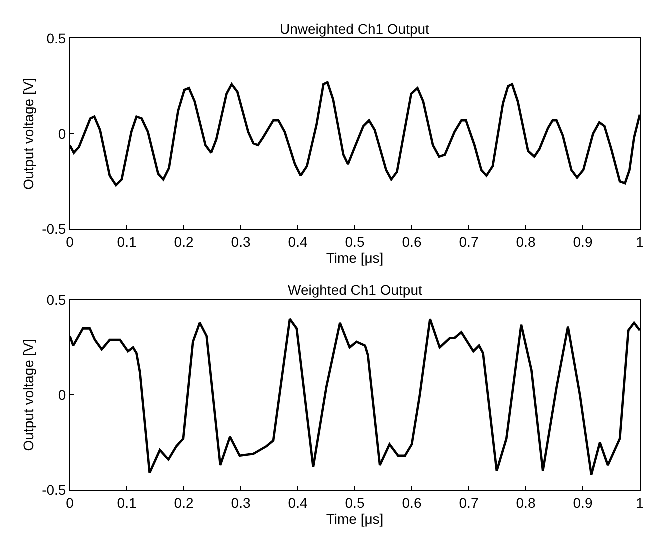 The height and width of the screenshot is (538, 646). What do you see at coordinates (355, 290) in the screenshot?
I see `chart-title: Weighted Ch1 Output` at bounding box center [355, 290].